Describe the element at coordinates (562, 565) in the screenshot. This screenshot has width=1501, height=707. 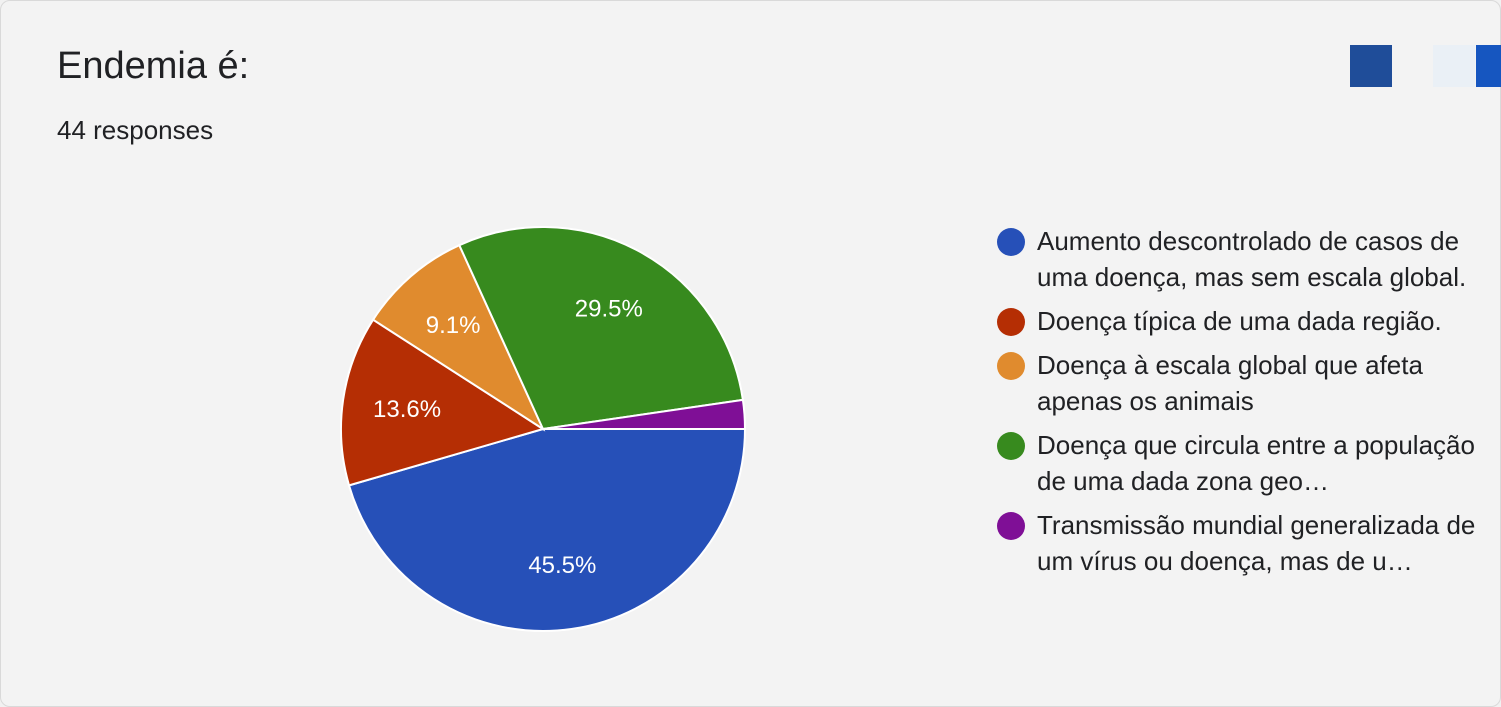
I see `slice-label: 45.5%` at that location.